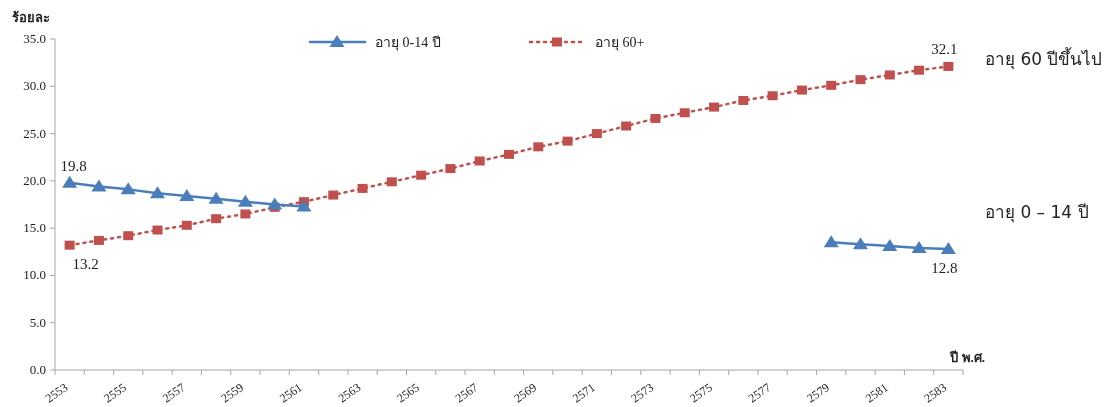  What do you see at coordinates (944, 267) in the screenshot?
I see `data-label: 12.8` at bounding box center [944, 267].